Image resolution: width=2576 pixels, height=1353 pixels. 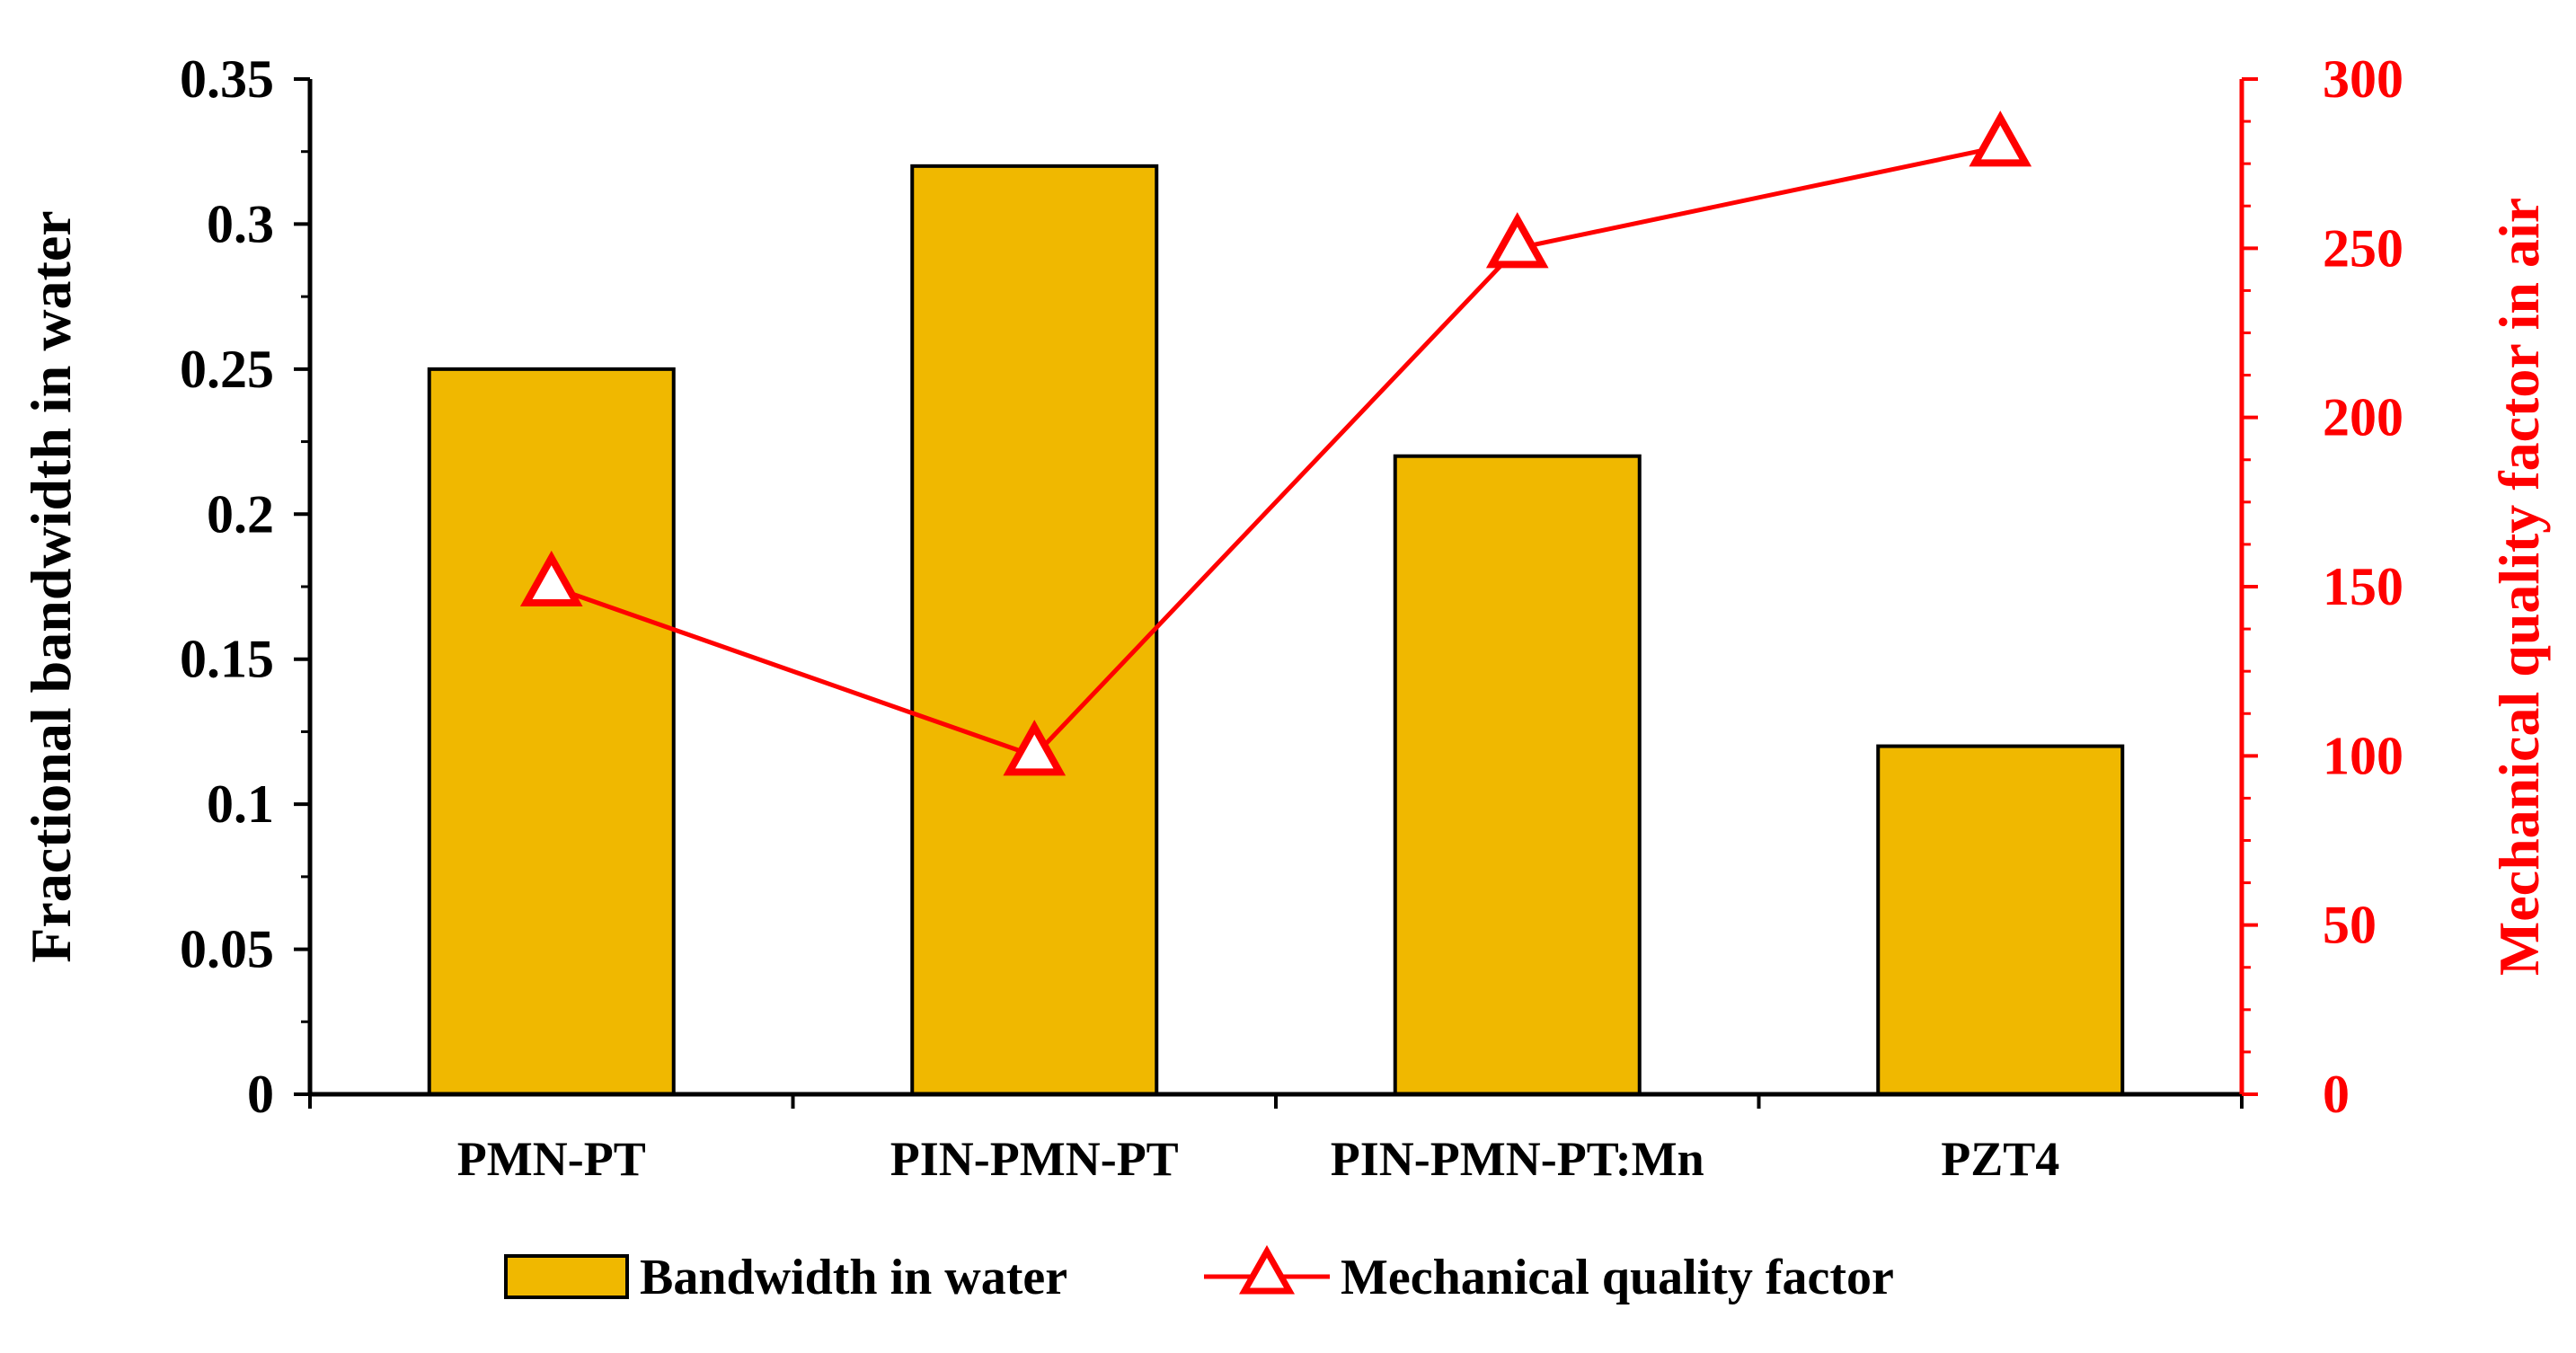 What do you see at coordinates (227, 659) in the screenshot?
I see `y-left-tick-label: 0.15` at bounding box center [227, 659].